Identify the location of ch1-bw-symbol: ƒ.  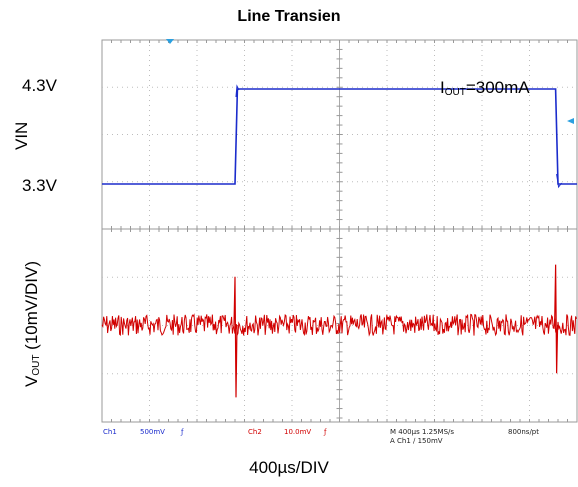
(182, 432).